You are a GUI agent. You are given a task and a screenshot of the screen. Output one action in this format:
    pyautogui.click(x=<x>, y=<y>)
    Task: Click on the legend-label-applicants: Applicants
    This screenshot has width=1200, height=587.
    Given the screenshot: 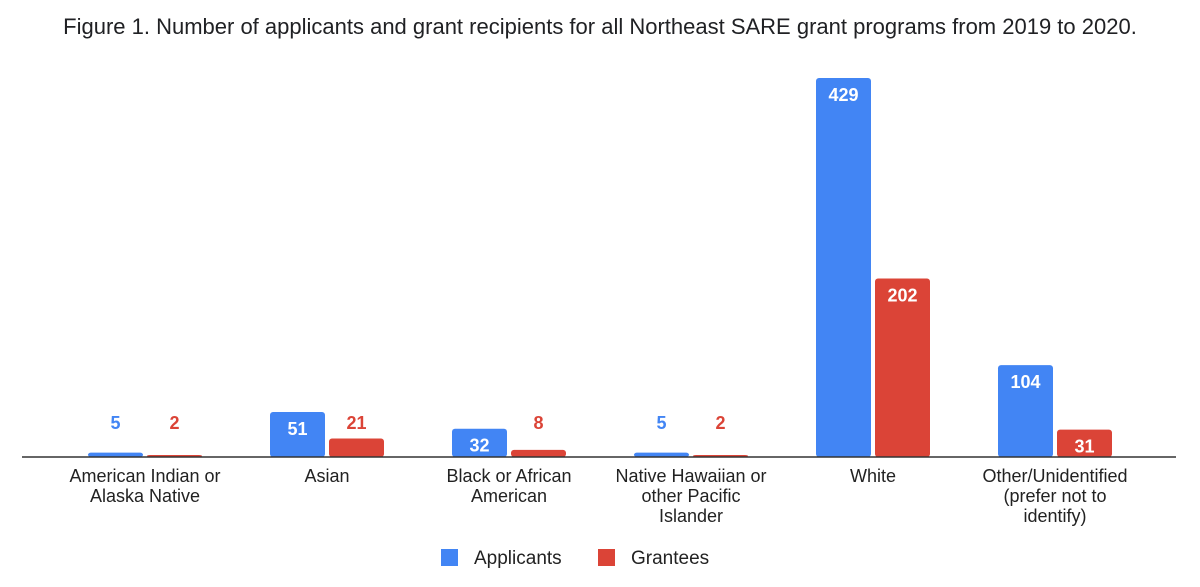 What is the action you would take?
    pyautogui.click(x=518, y=558)
    